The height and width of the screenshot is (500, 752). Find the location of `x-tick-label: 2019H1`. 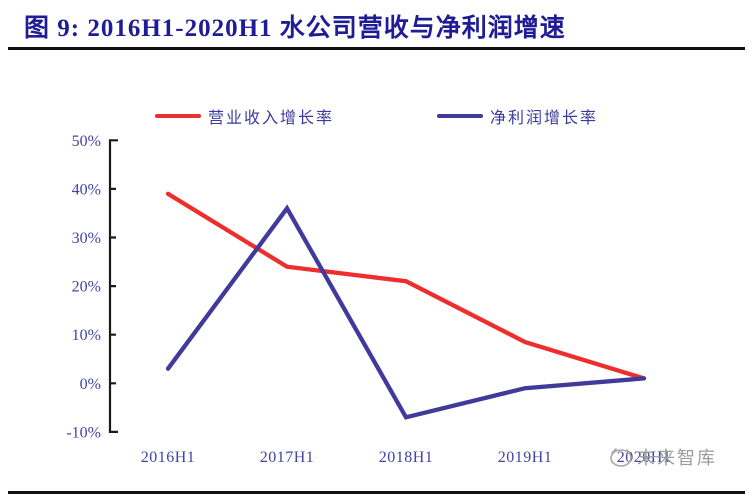

x-tick-label: 2019H1 is located at coordinates (525, 457).